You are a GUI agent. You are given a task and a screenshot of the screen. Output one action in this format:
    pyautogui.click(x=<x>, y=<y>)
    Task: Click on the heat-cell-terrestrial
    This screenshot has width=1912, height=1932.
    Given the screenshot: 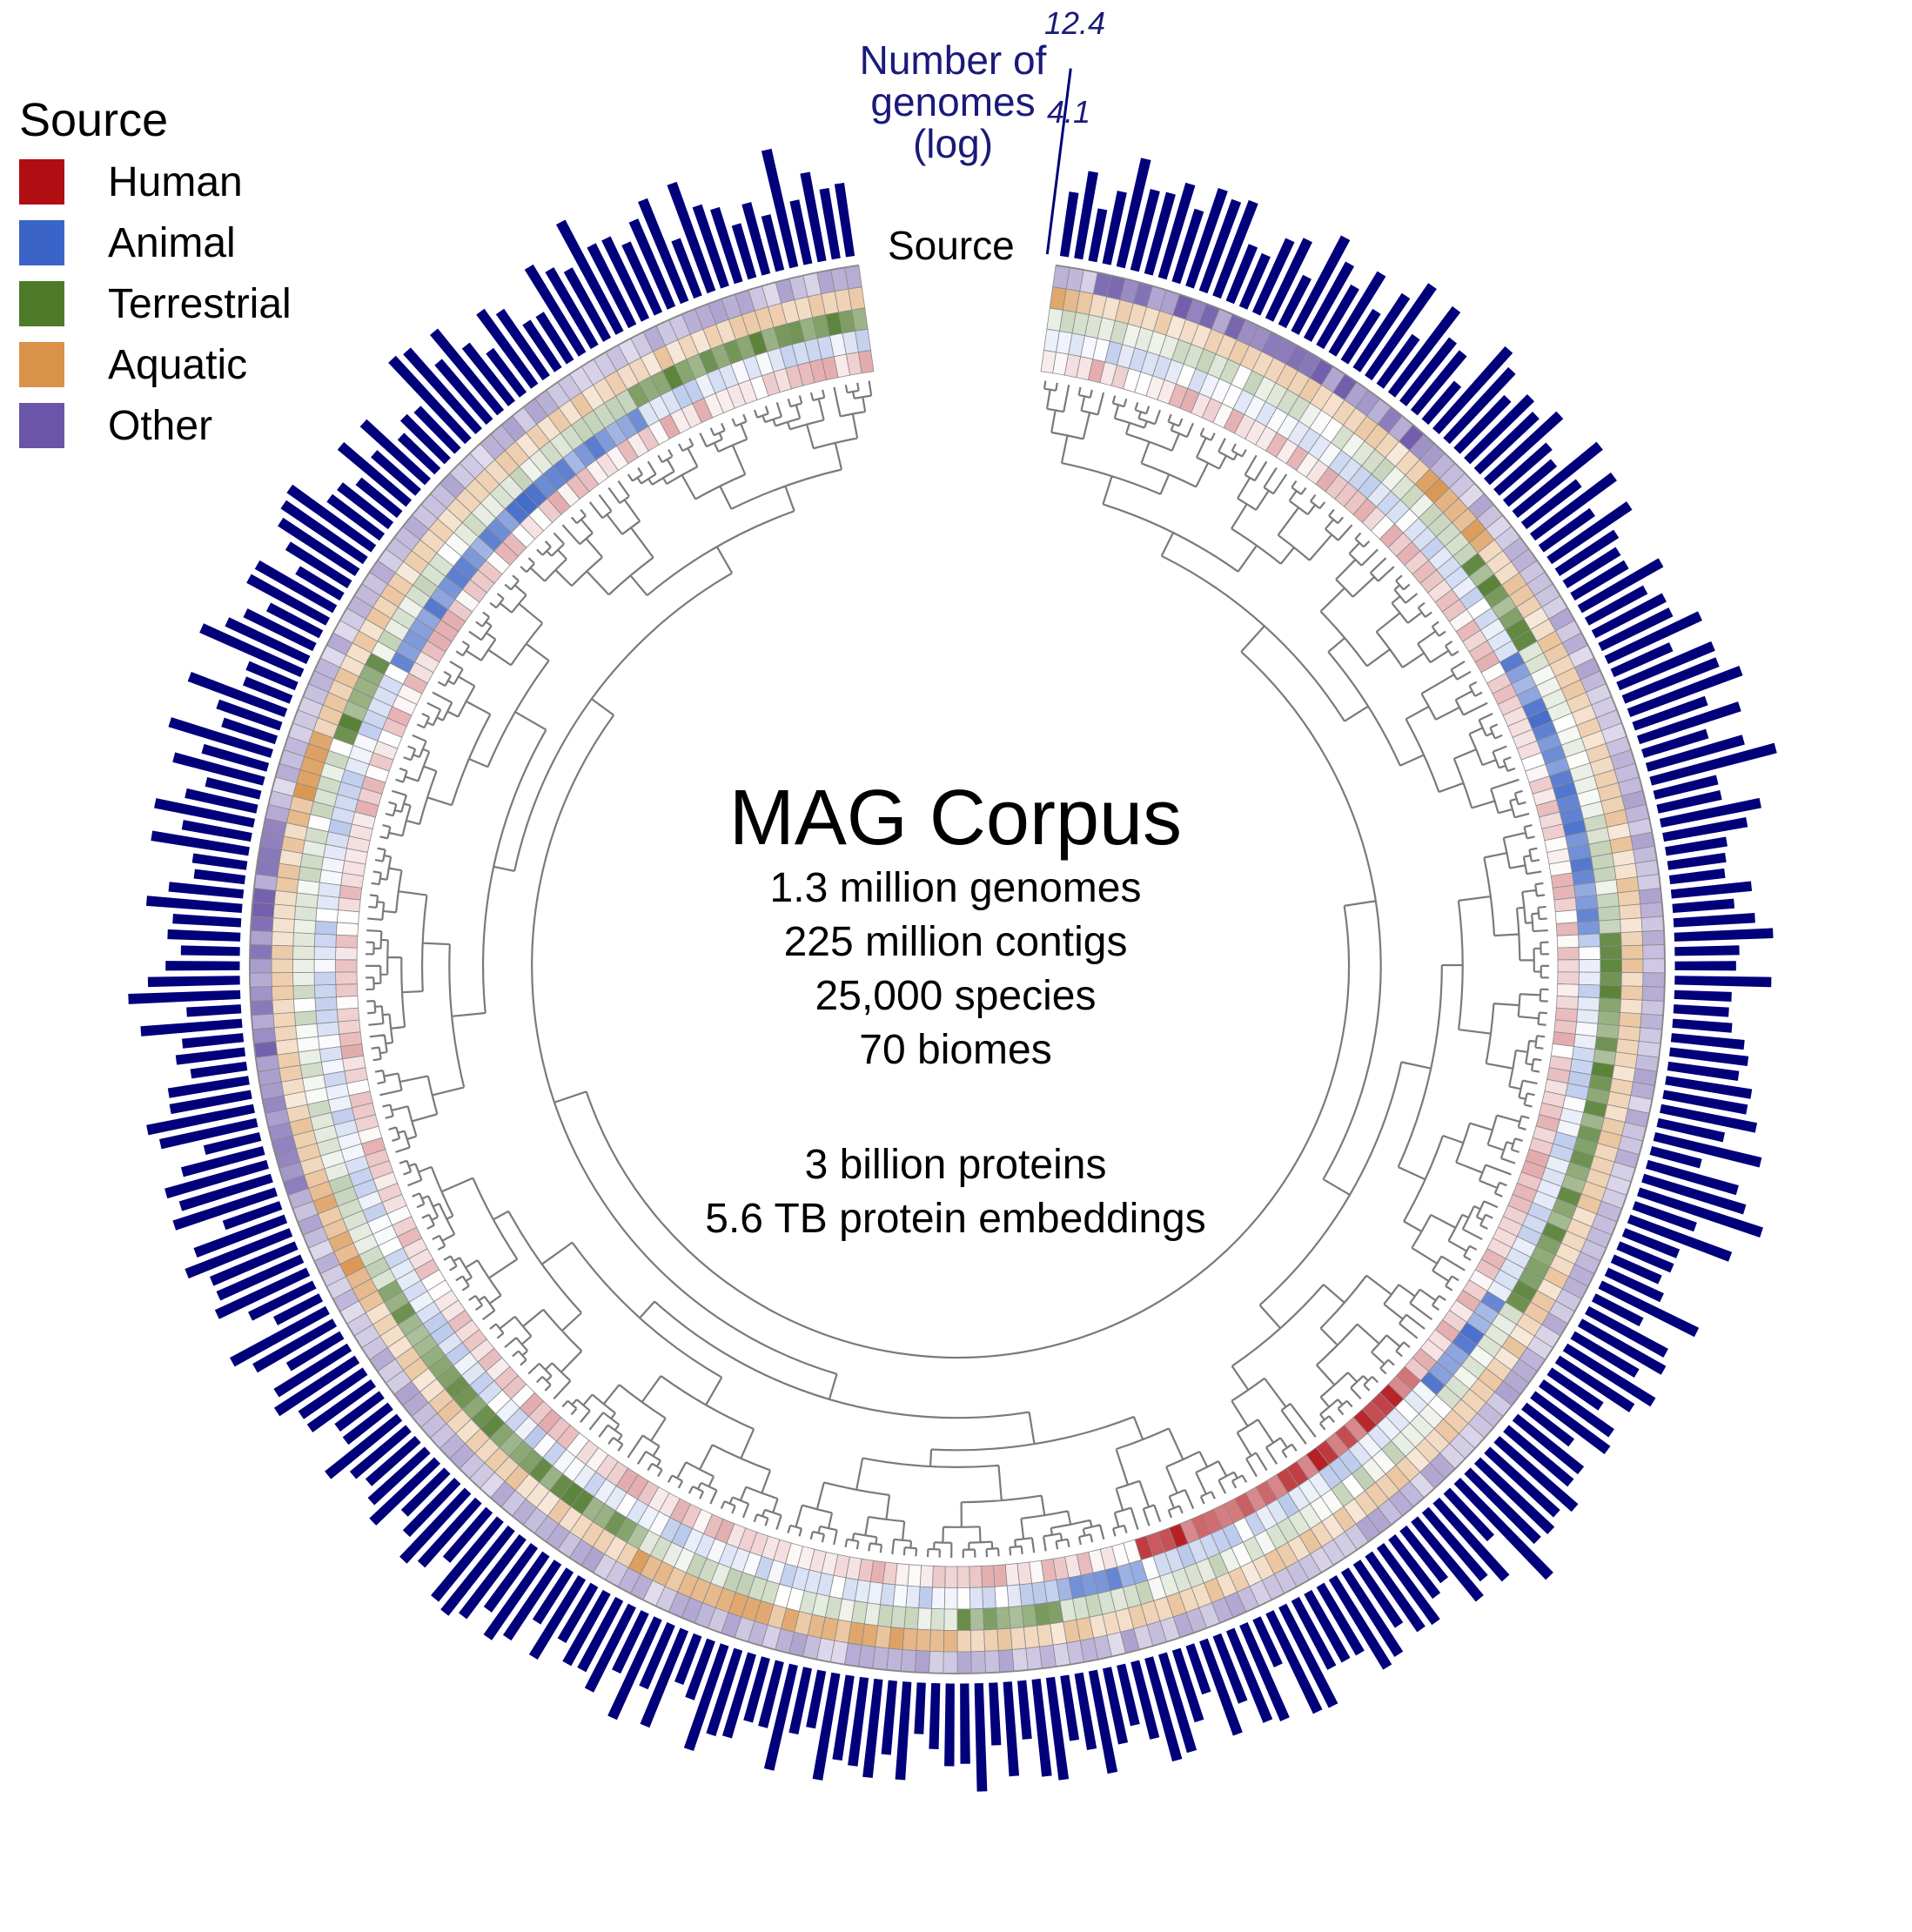 What is the action you would take?
    pyautogui.click(x=304, y=992)
    